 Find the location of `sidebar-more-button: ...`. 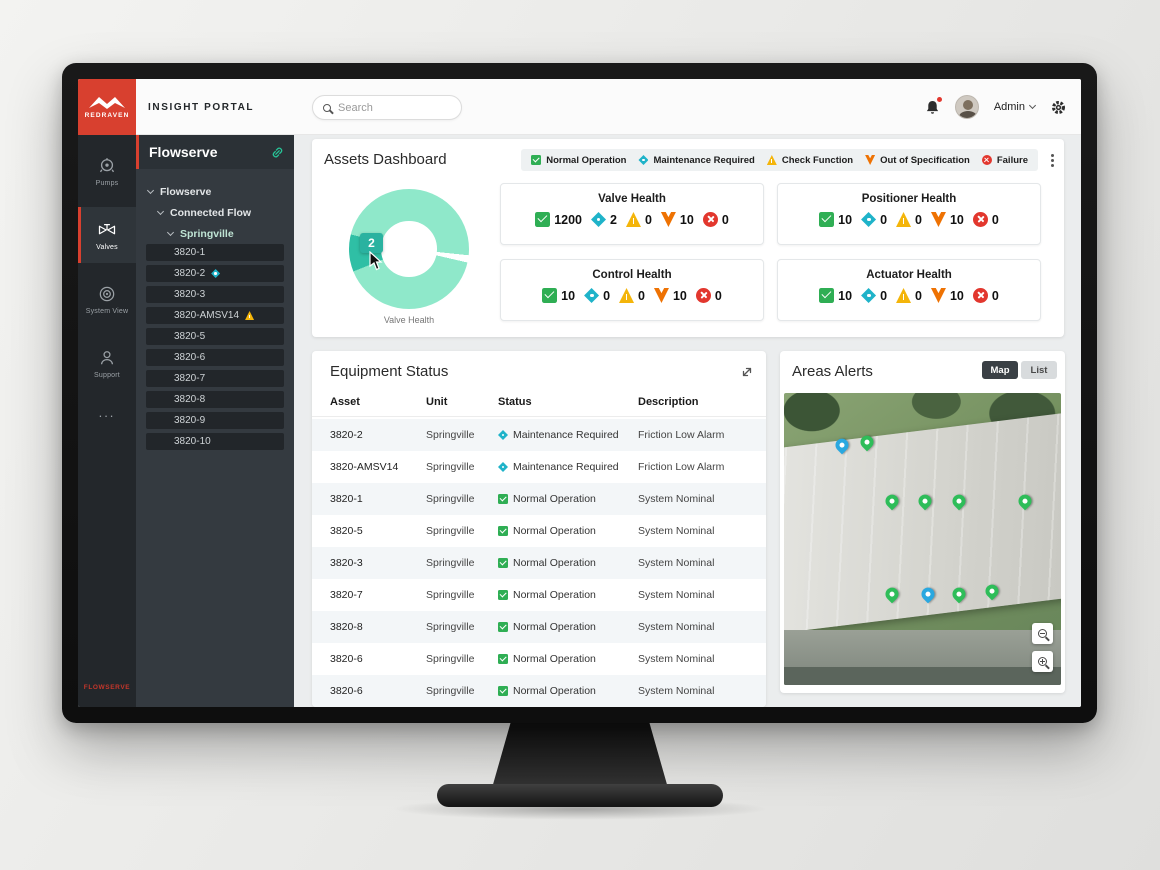

sidebar-more-button: ... is located at coordinates (107, 412).